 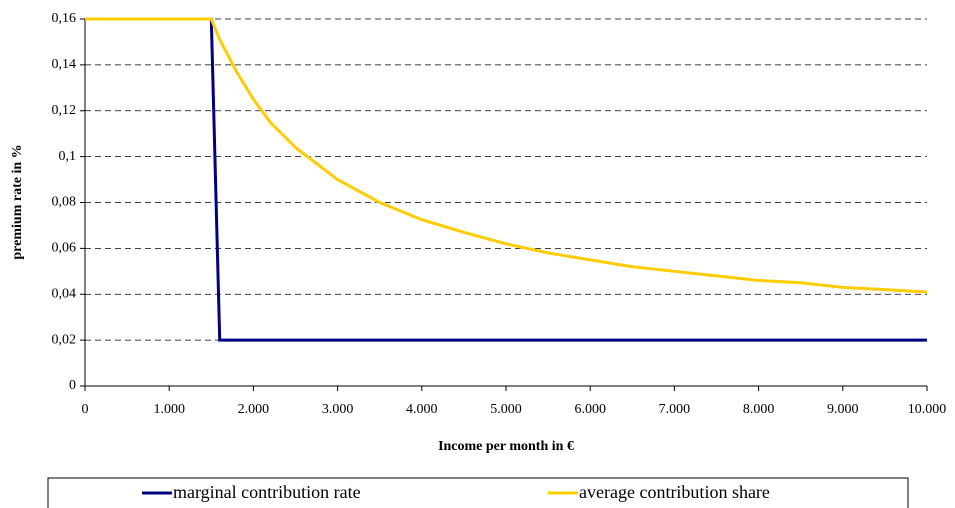 What do you see at coordinates (17, 201) in the screenshot?
I see `y-axis-title: premium rate in %` at bounding box center [17, 201].